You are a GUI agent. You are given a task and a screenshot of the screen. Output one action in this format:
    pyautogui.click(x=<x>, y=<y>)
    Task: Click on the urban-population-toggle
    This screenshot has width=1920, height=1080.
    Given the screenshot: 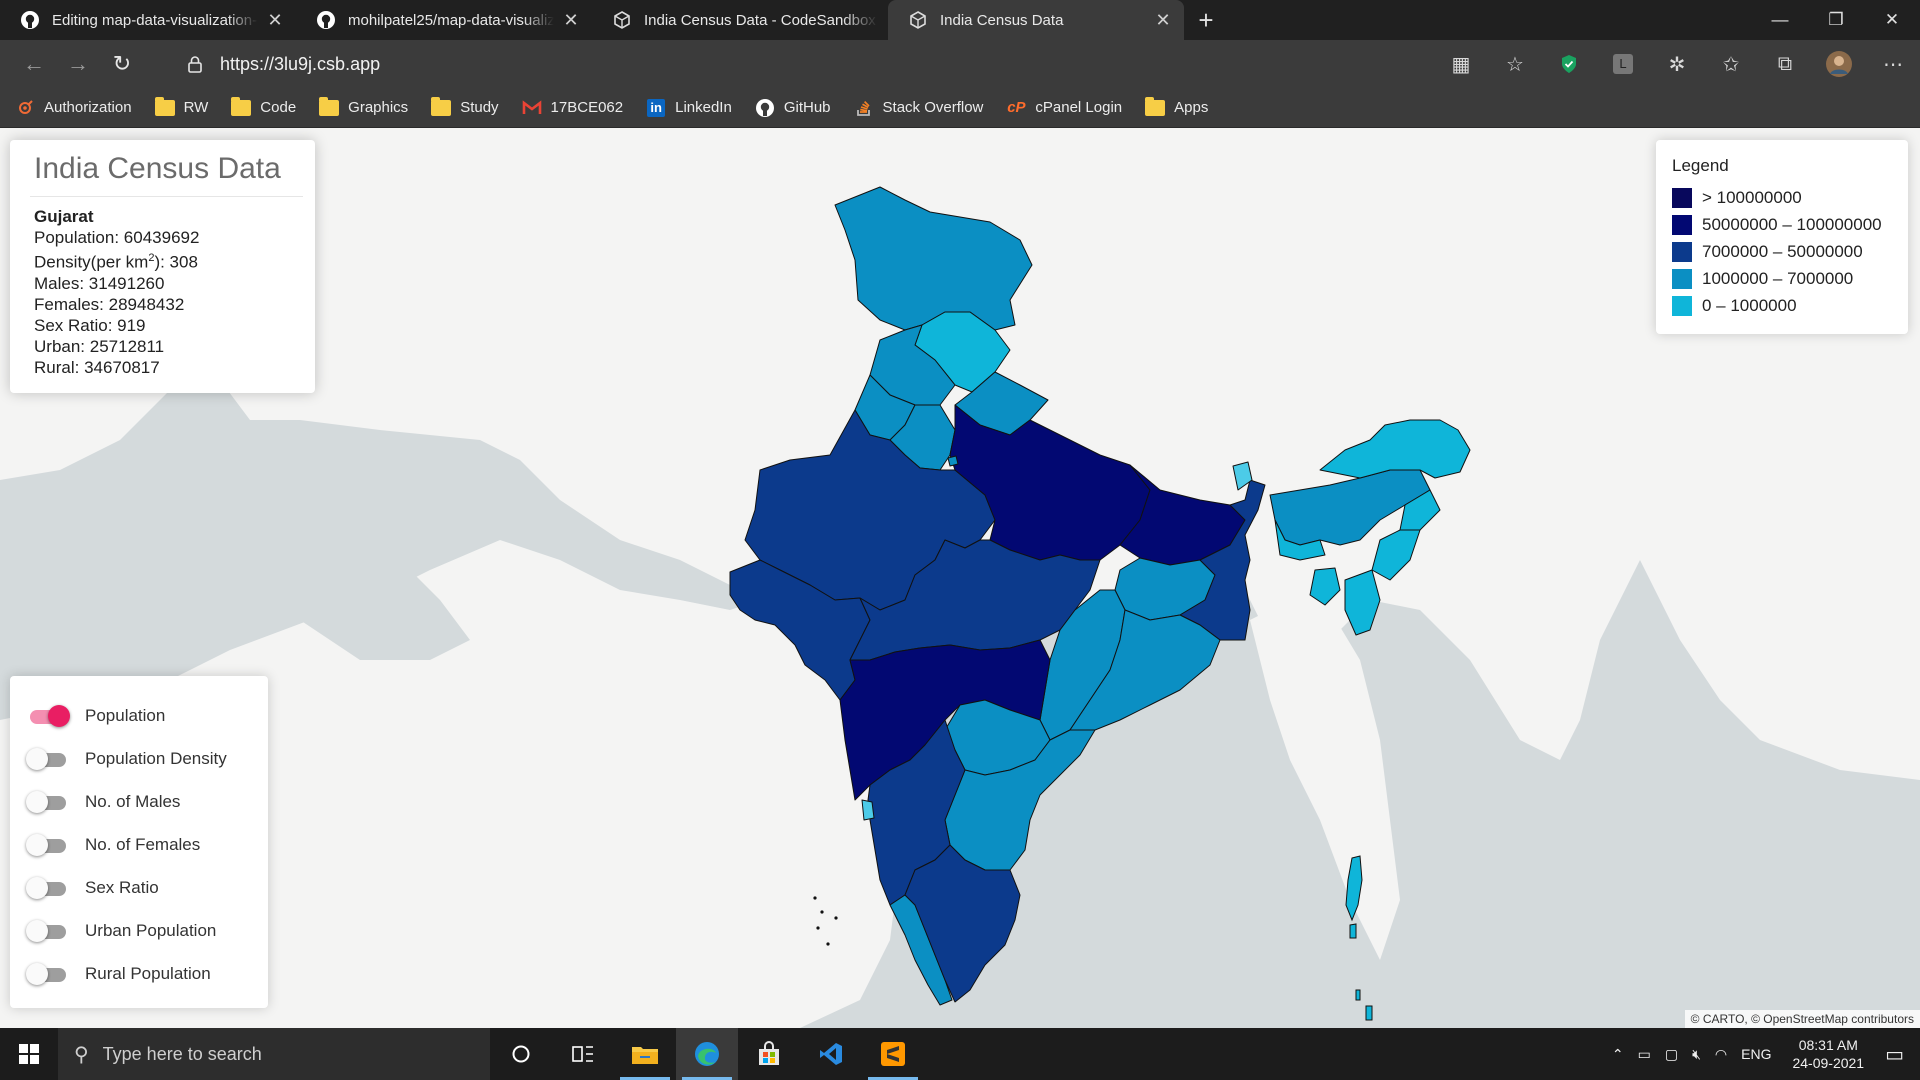 What is the action you would take?
    pyautogui.click(x=48, y=931)
    